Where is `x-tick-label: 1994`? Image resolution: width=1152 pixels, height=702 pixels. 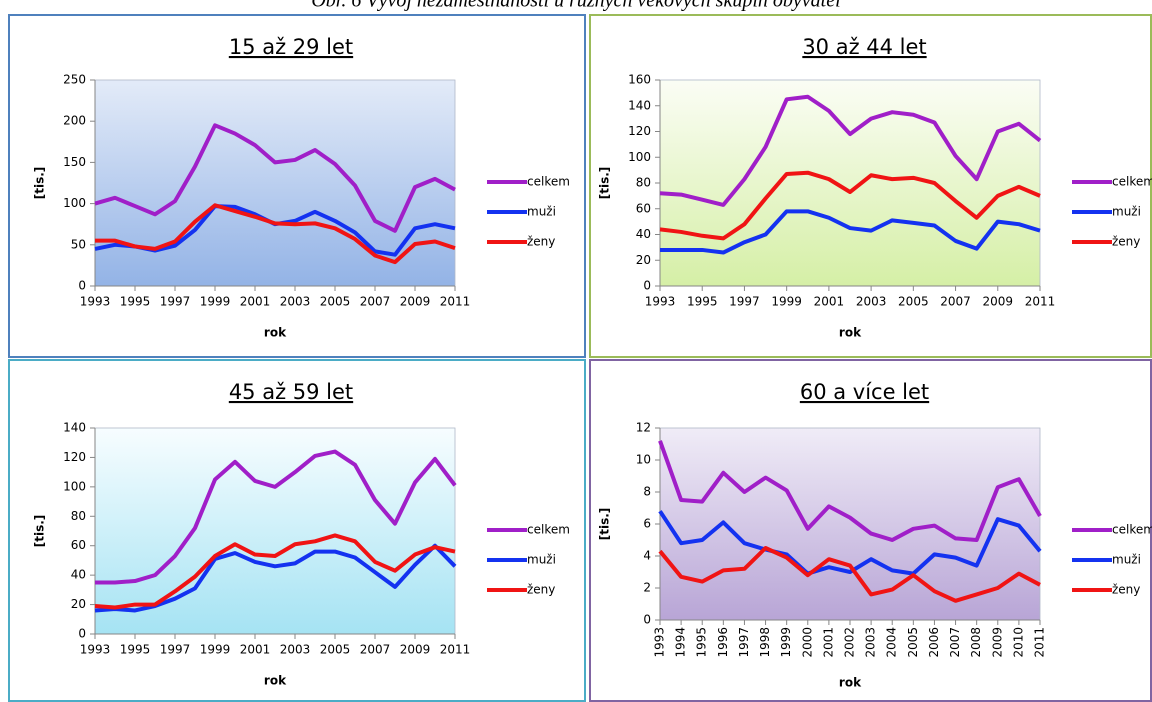 x-tick-label: 1994 is located at coordinates (681, 642).